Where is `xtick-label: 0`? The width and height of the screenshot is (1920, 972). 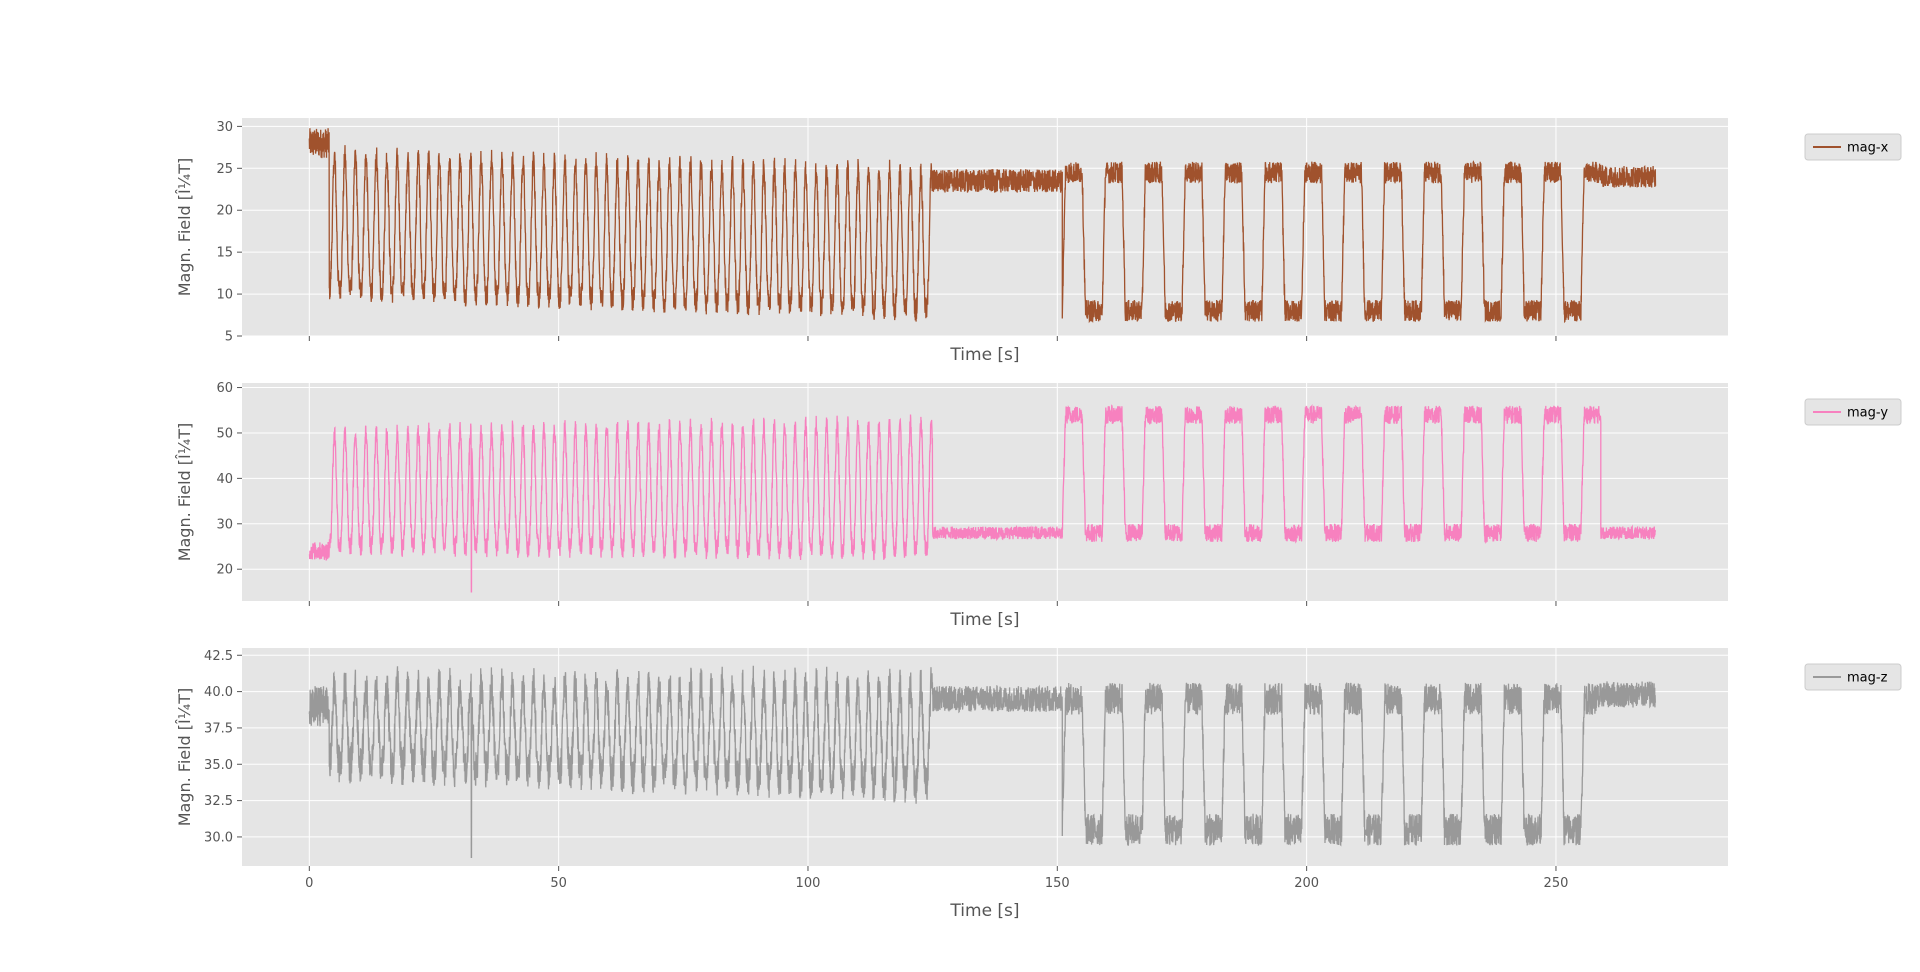 xtick-label: 0 is located at coordinates (309, 883).